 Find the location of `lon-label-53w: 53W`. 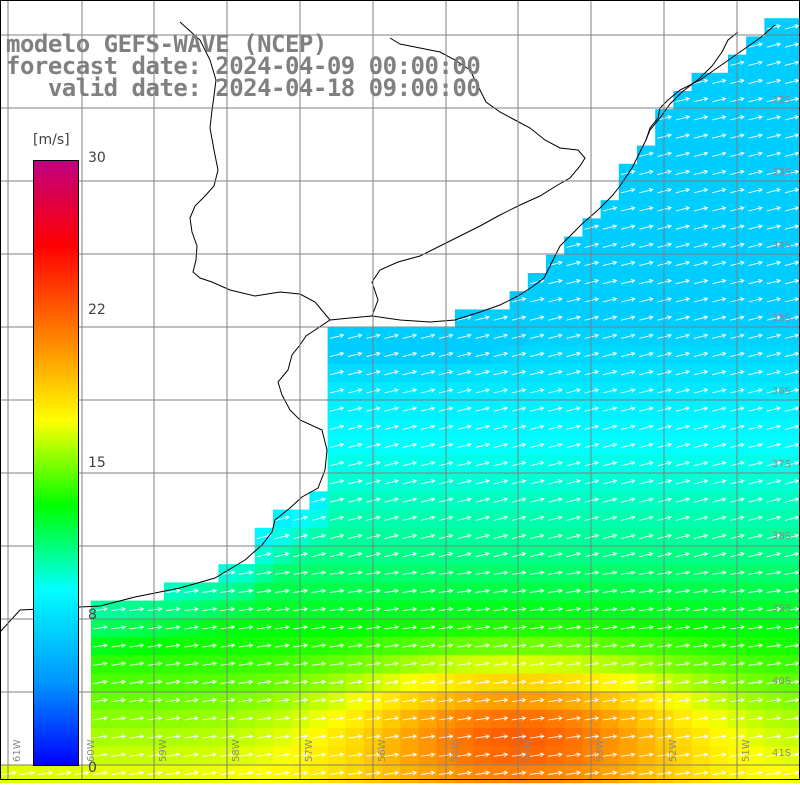

lon-label-53w: 53W is located at coordinates (600, 750).